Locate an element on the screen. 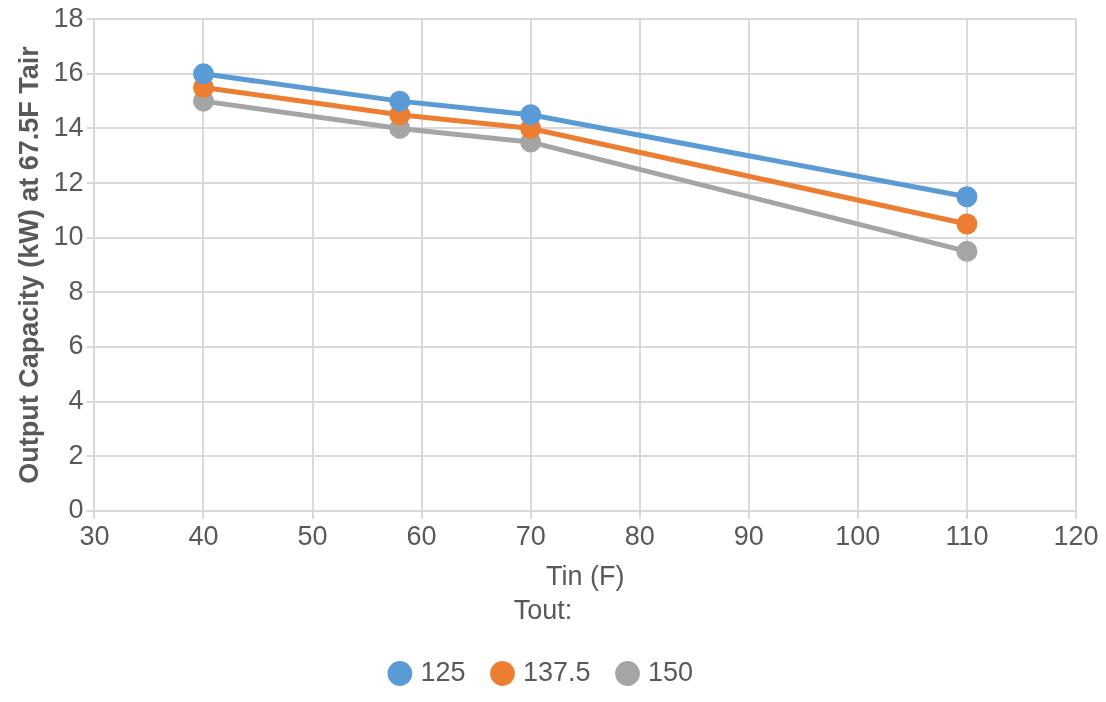 This screenshot has width=1106, height=702. x-tick-label: 100 is located at coordinates (858, 536).